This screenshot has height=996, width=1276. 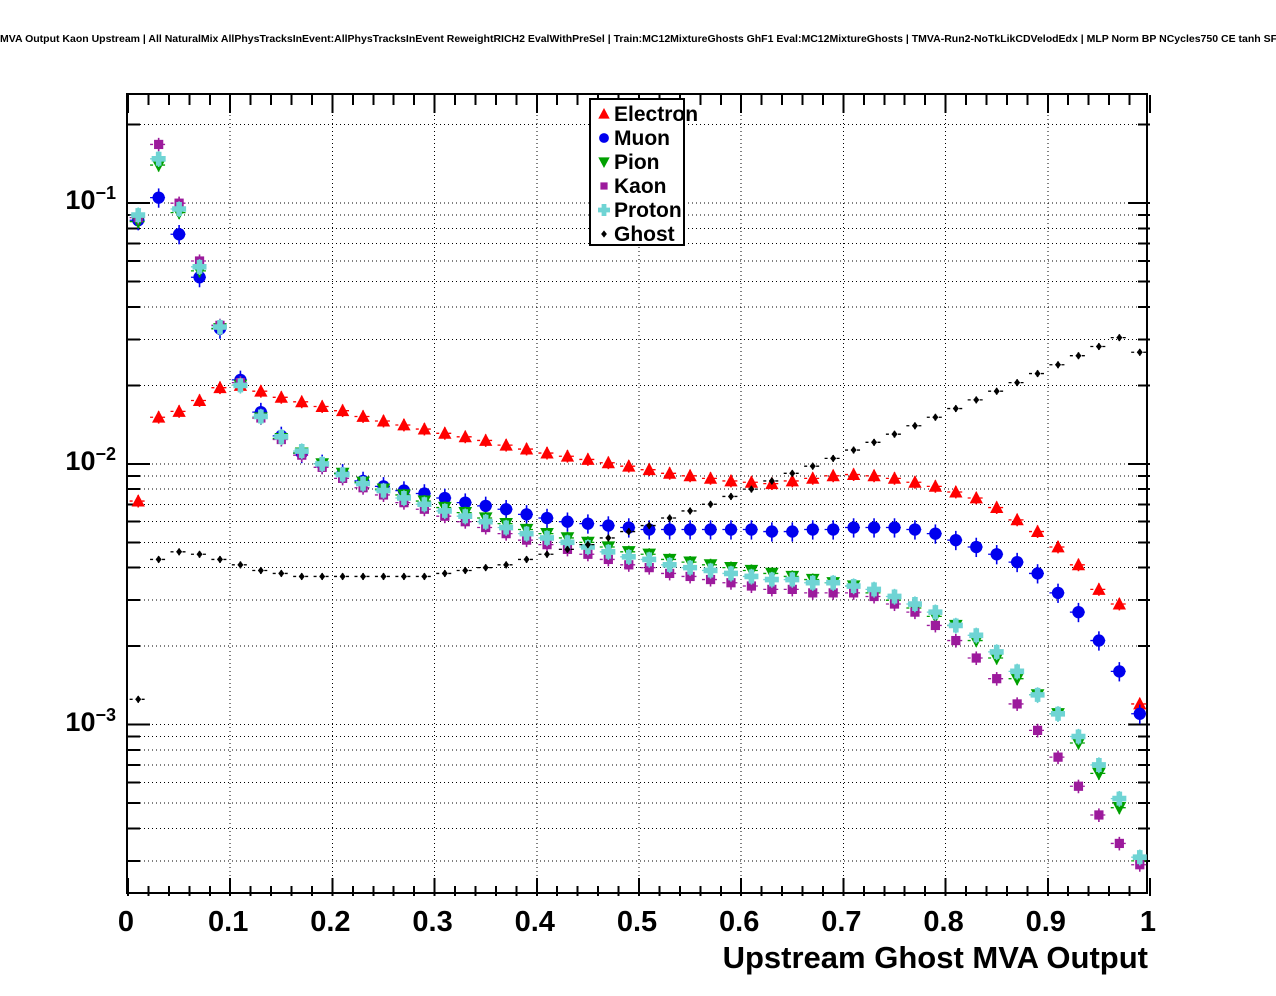 What do you see at coordinates (604, 210) in the screenshot?
I see `cross-icon` at bounding box center [604, 210].